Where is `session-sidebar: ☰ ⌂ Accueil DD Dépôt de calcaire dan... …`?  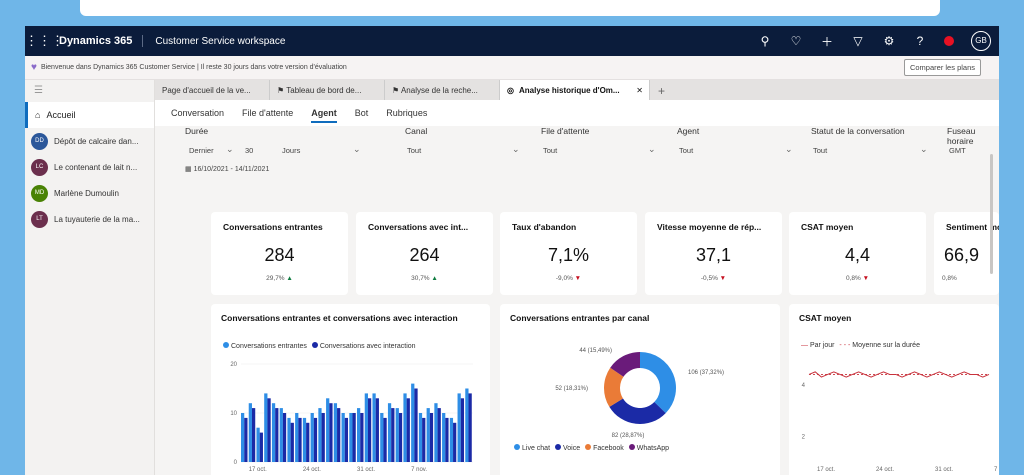
session-sidebar: ☰ ⌂ Accueil DD Dépôt de calcaire dan... … is located at coordinates (90, 277).